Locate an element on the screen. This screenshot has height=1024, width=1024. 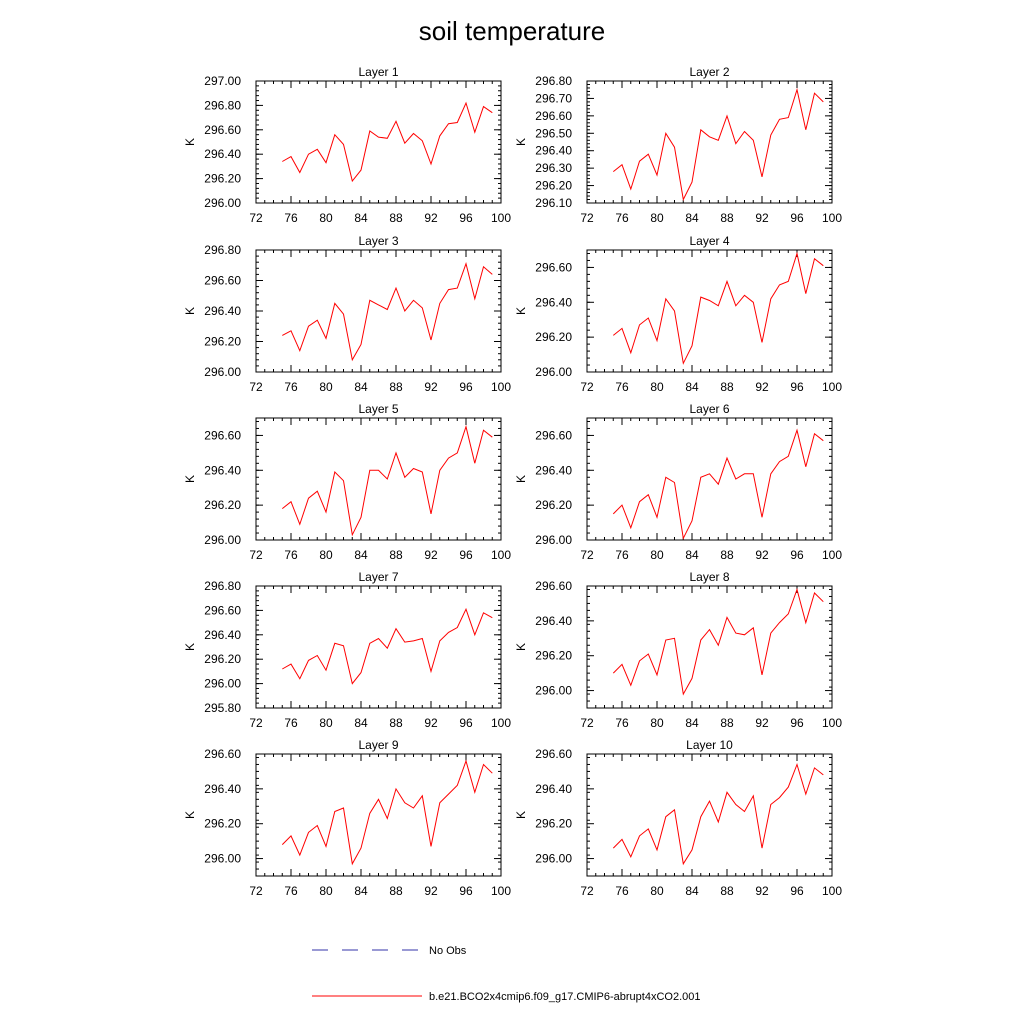
panel-title: Layer 6 is located at coordinates (709, 409).